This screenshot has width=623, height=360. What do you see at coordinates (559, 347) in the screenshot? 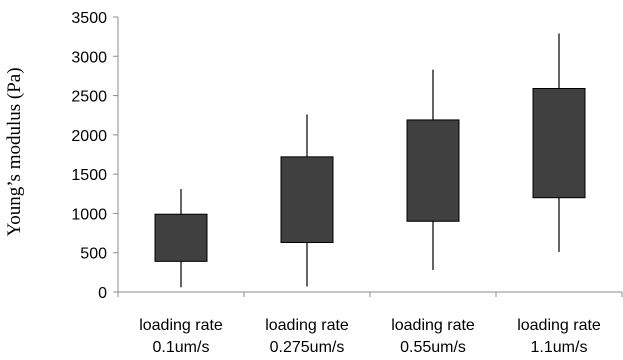
I see `x-tick-label-line2: 1.1um/s` at bounding box center [559, 347].